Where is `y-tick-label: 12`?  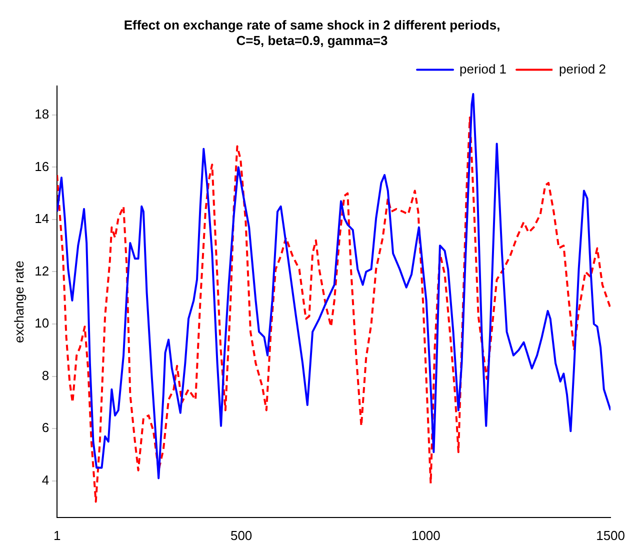 y-tick-label: 12 is located at coordinates (42, 270).